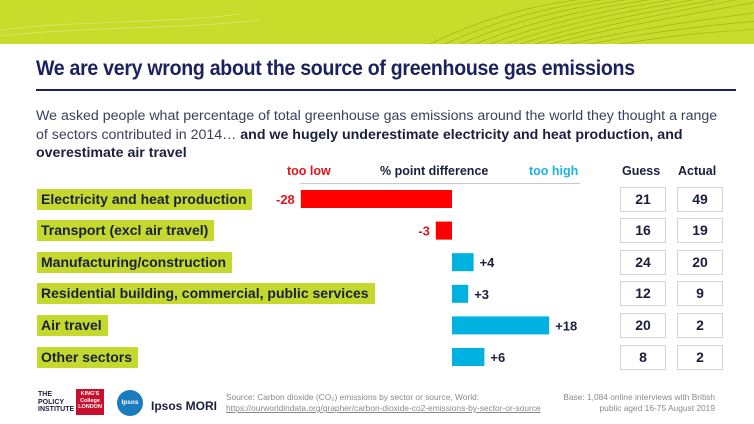 Image resolution: width=754 pixels, height=424 pixels. What do you see at coordinates (497, 357) in the screenshot?
I see `value-label-other-sectors: +6` at bounding box center [497, 357].